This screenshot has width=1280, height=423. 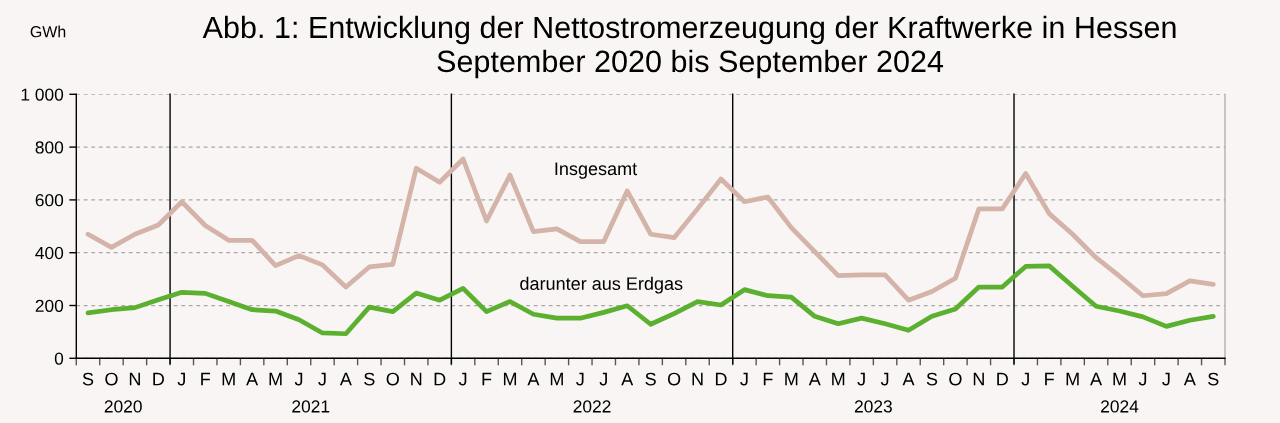 What do you see at coordinates (311, 406) in the screenshot?
I see `text: 2021` at bounding box center [311, 406].